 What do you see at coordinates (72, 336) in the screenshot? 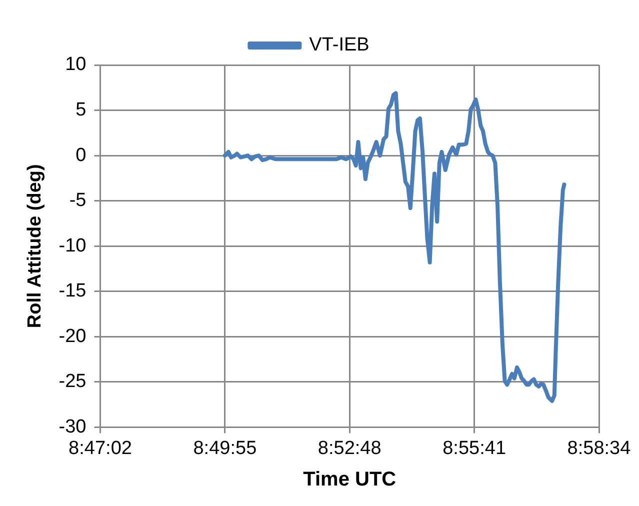
I see `y-tick-label: -20` at bounding box center [72, 336].